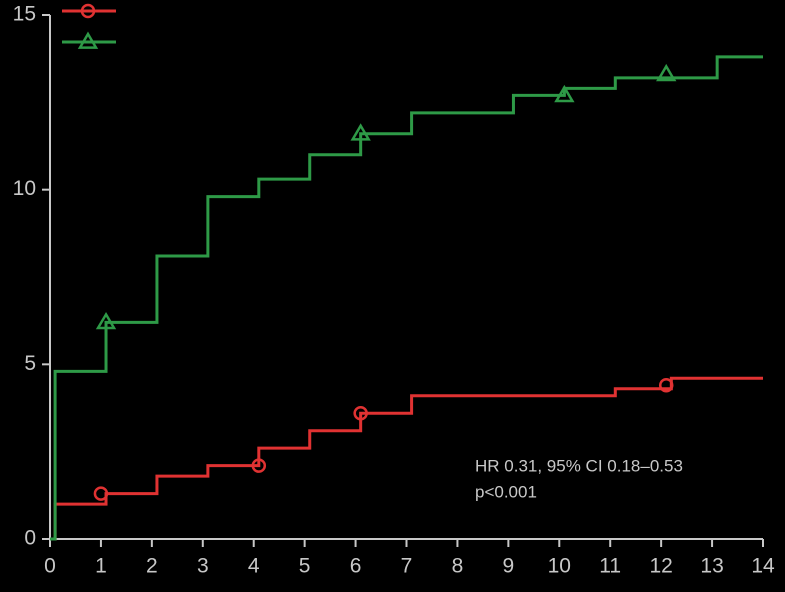  What do you see at coordinates (407, 566) in the screenshot?
I see `x-tick-label: 7` at bounding box center [407, 566].